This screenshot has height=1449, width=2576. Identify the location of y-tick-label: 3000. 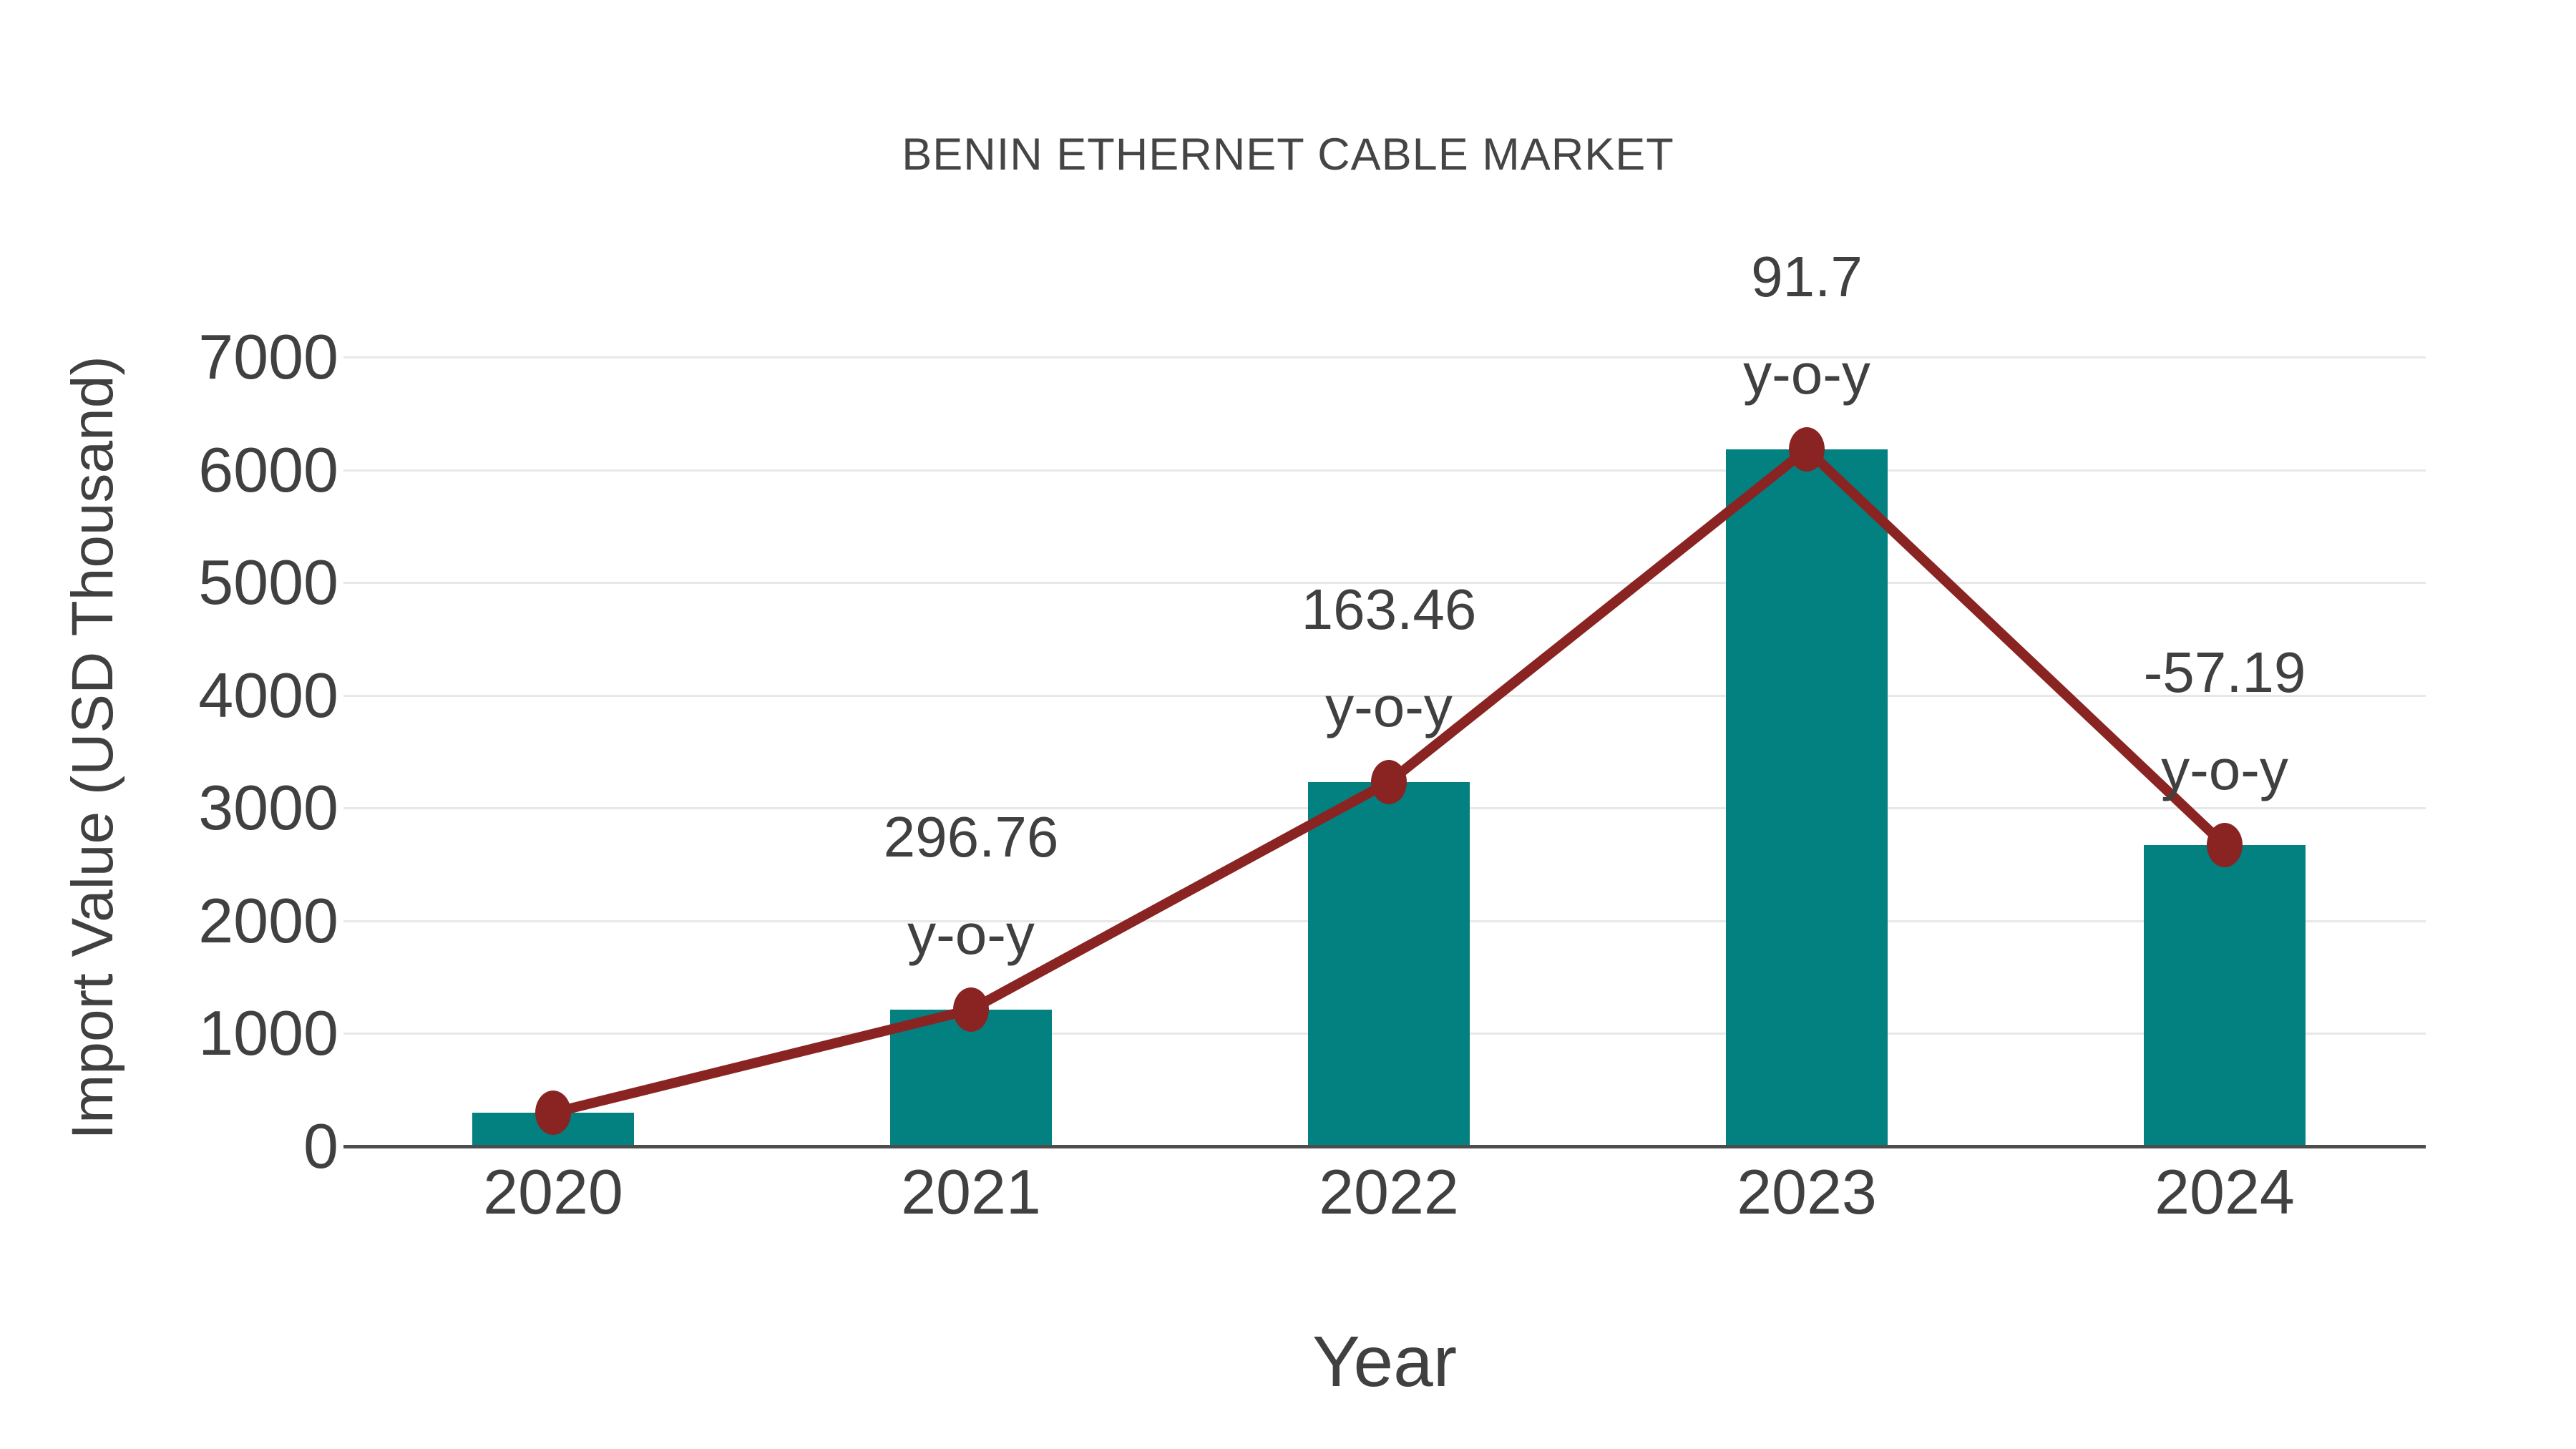
(268, 807).